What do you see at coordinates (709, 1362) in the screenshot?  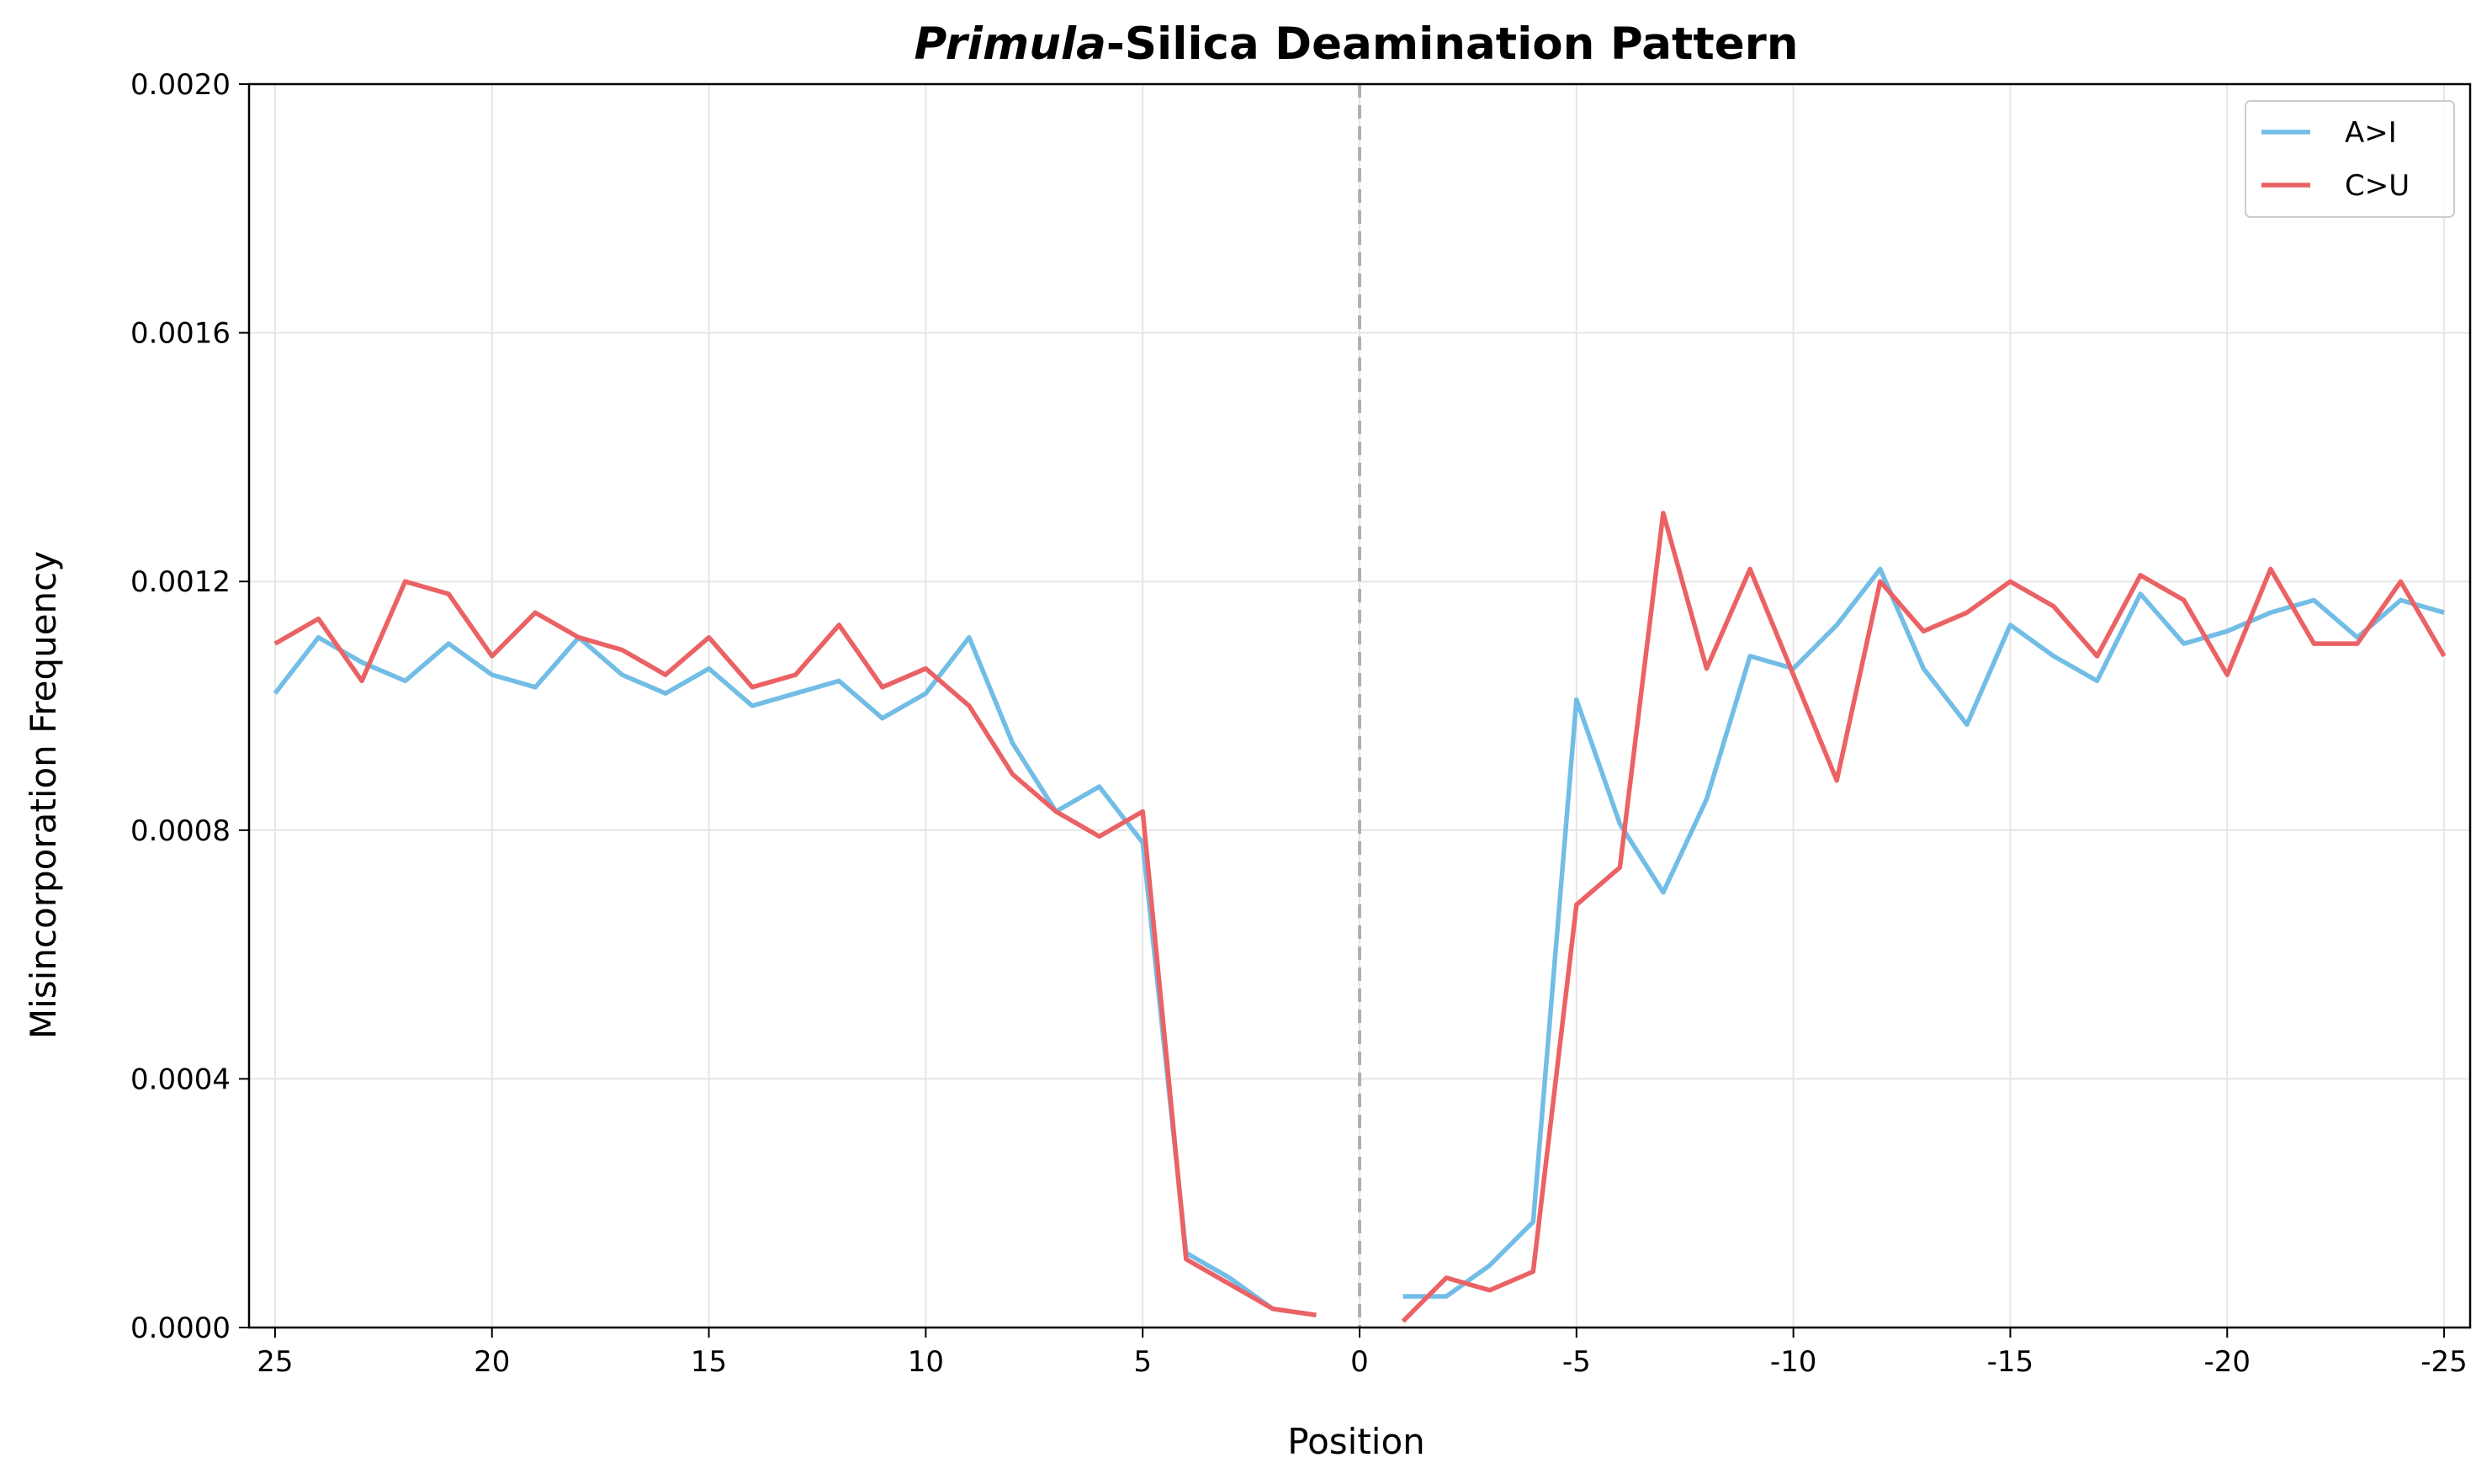 I see `x-tick-label: 15` at bounding box center [709, 1362].